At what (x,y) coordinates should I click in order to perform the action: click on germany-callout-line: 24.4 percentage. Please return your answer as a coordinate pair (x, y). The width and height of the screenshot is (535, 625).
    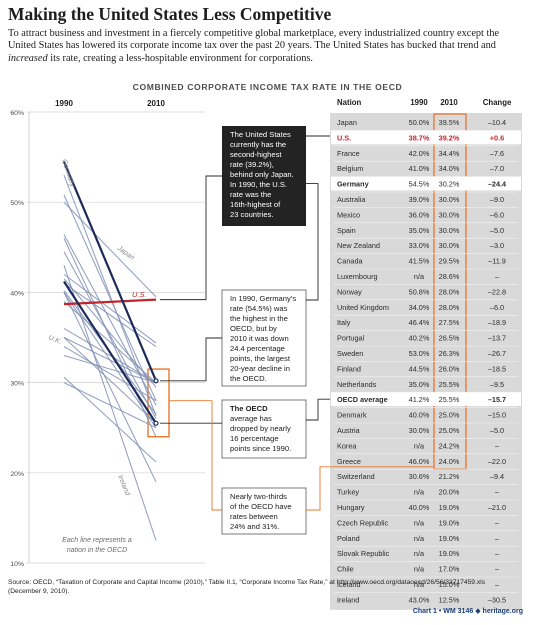
    Looking at the image, I should click on (257, 348).